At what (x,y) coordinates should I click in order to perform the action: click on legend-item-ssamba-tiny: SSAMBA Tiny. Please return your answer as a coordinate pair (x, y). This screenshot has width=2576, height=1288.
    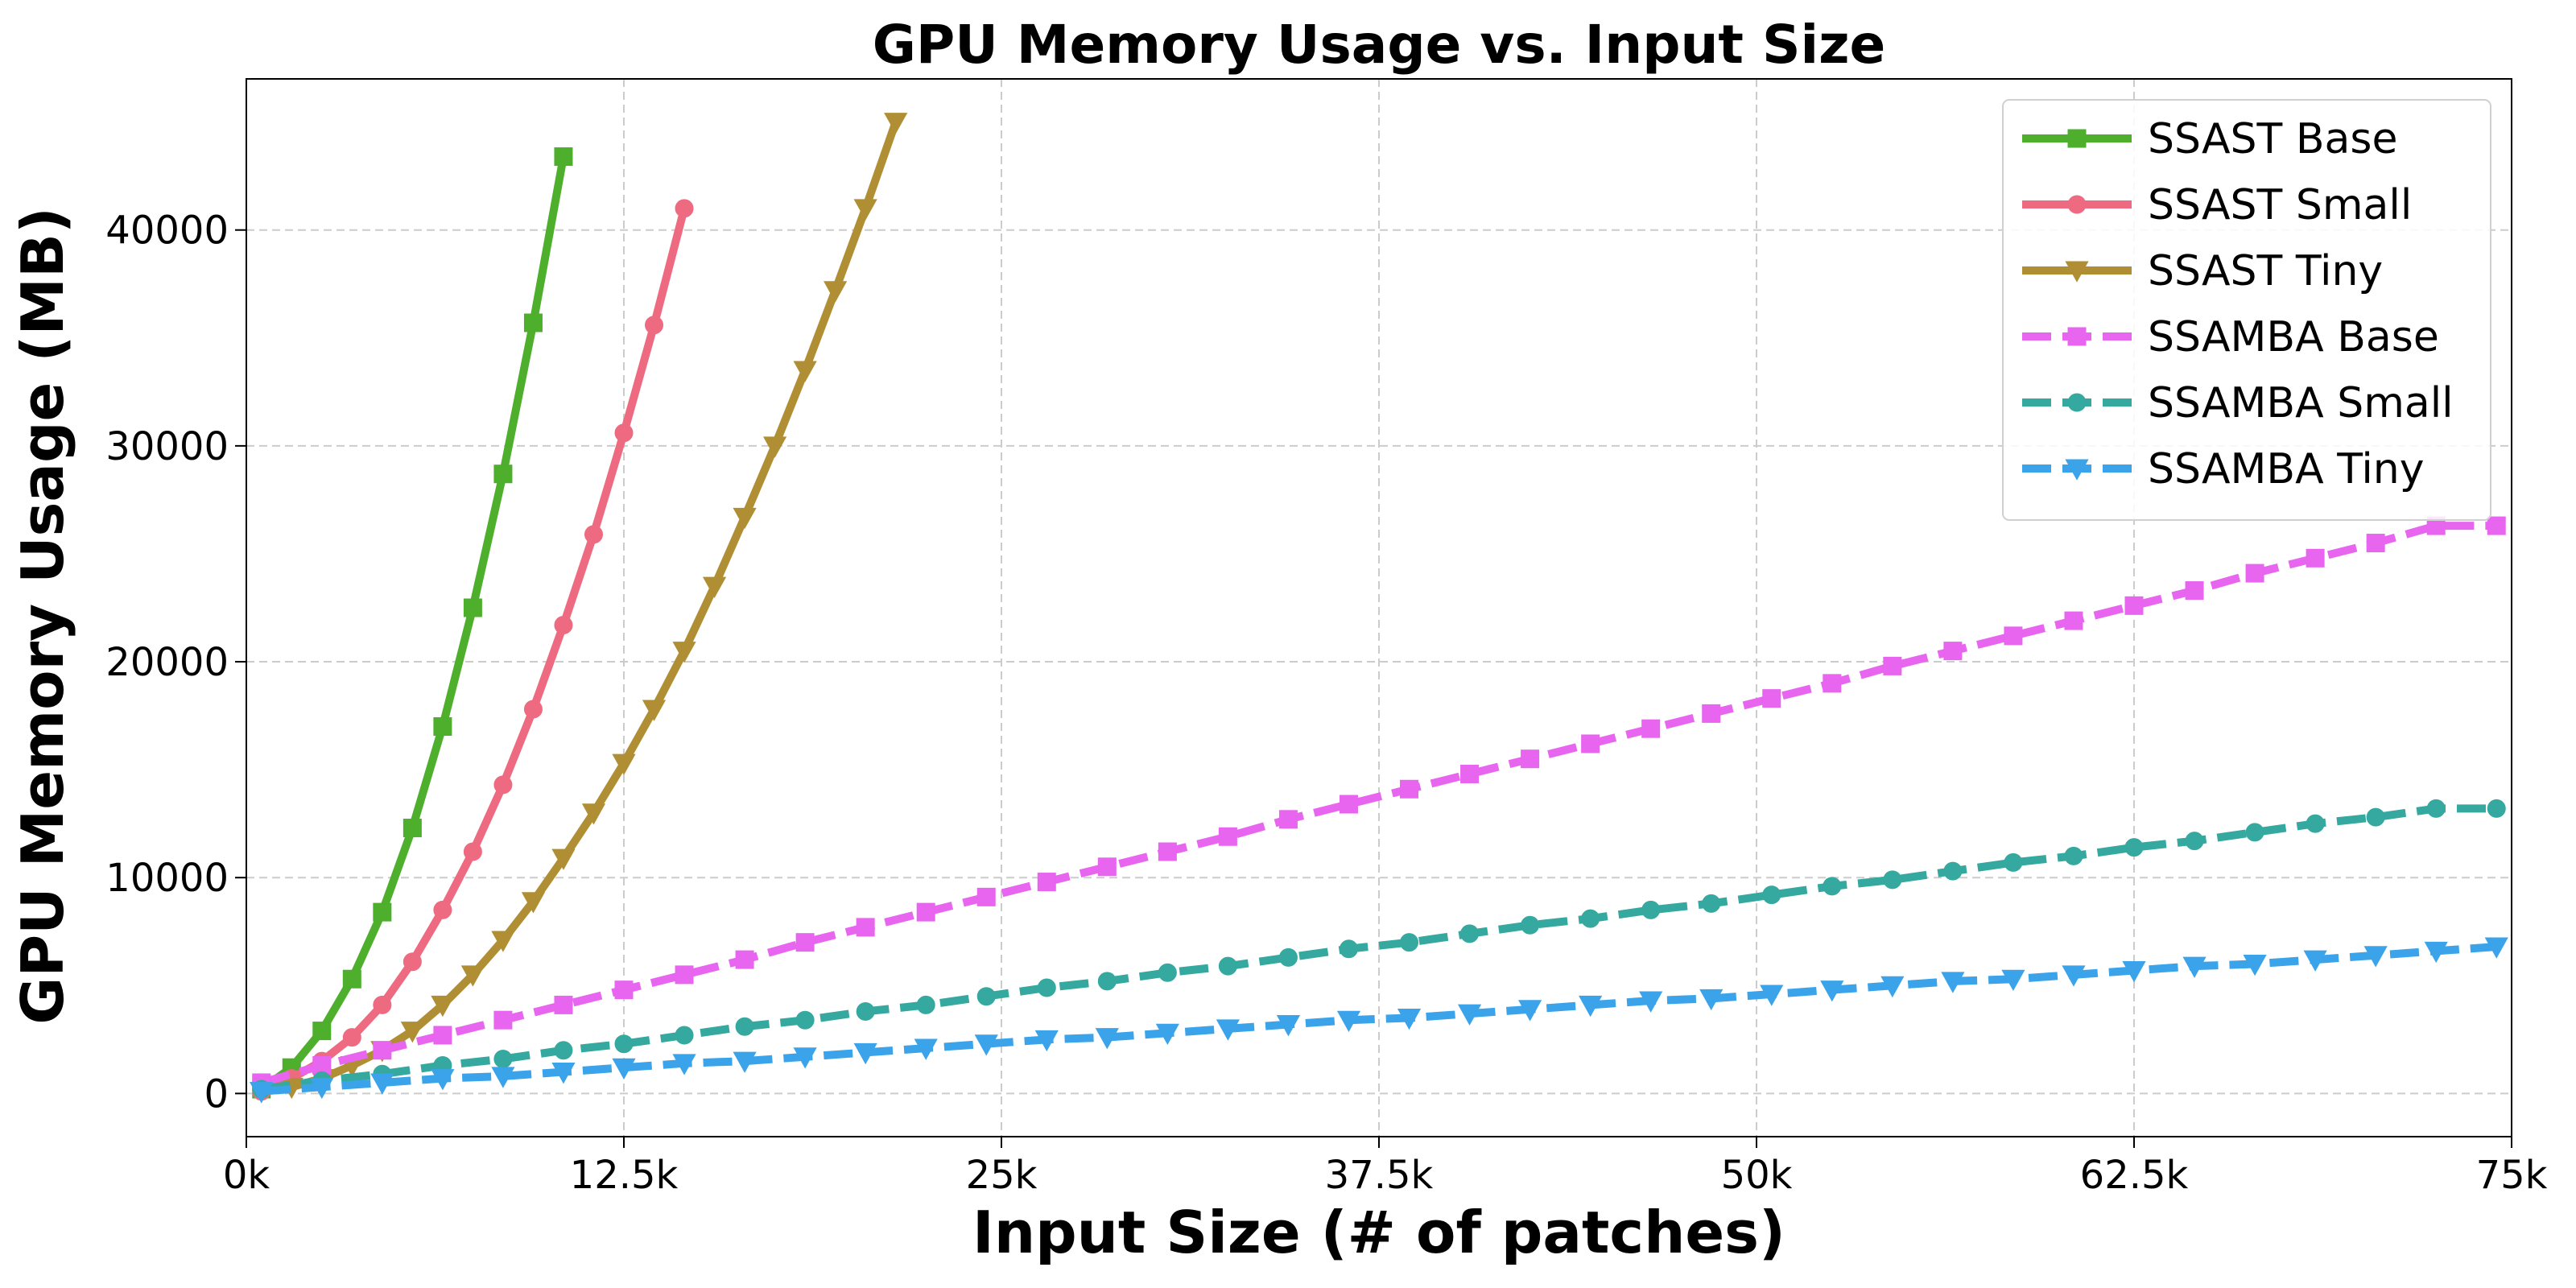
    Looking at the image, I should click on (2223, 469).